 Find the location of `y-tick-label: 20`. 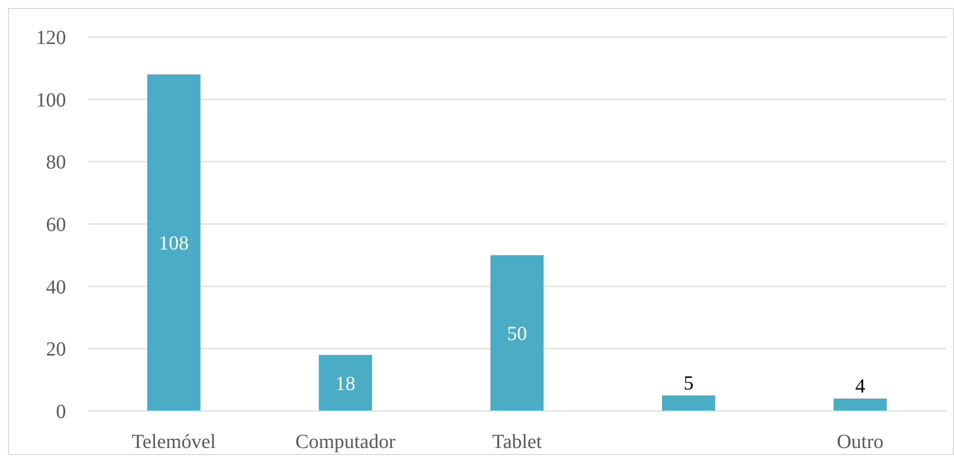

y-tick-label: 20 is located at coordinates (56, 349).